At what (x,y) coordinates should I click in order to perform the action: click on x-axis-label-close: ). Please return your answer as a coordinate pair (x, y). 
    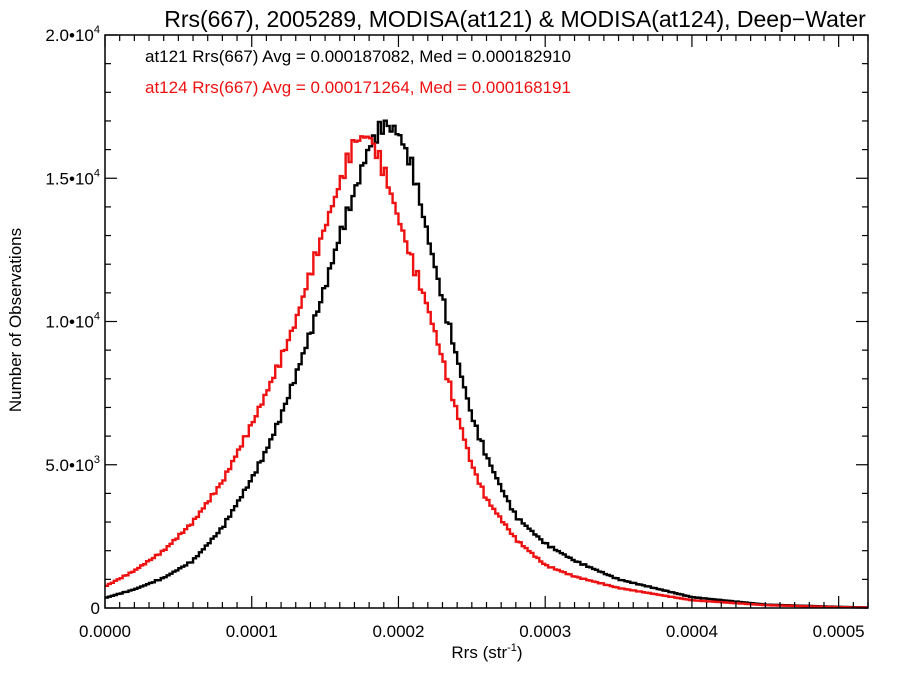
    Looking at the image, I should click on (520, 652).